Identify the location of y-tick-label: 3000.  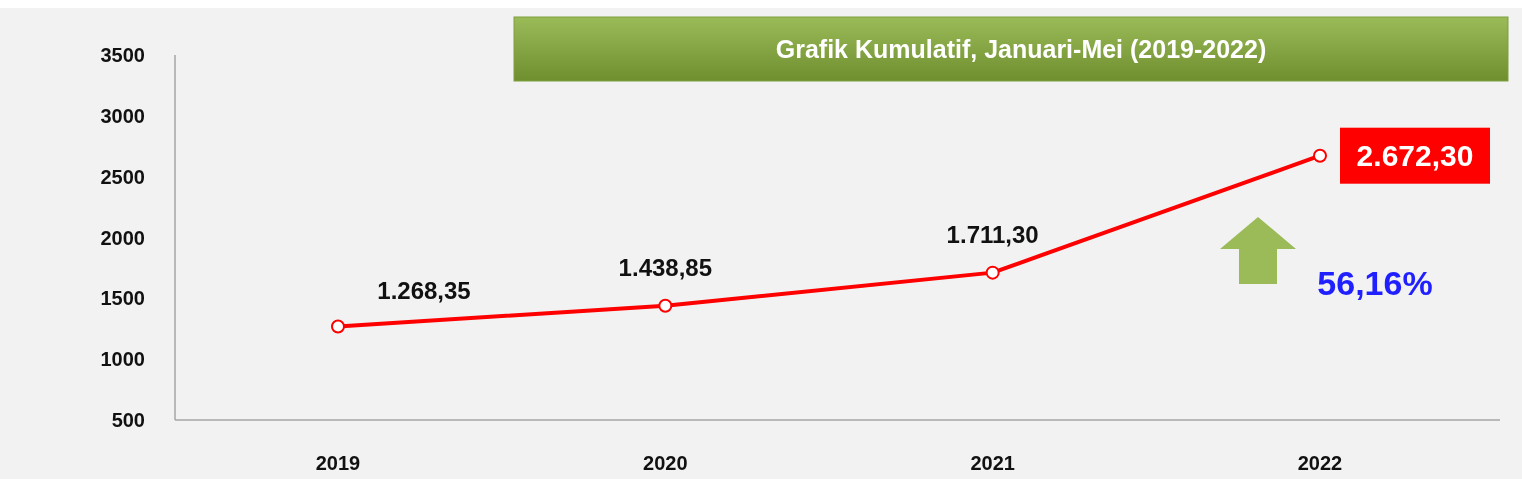
(122, 115).